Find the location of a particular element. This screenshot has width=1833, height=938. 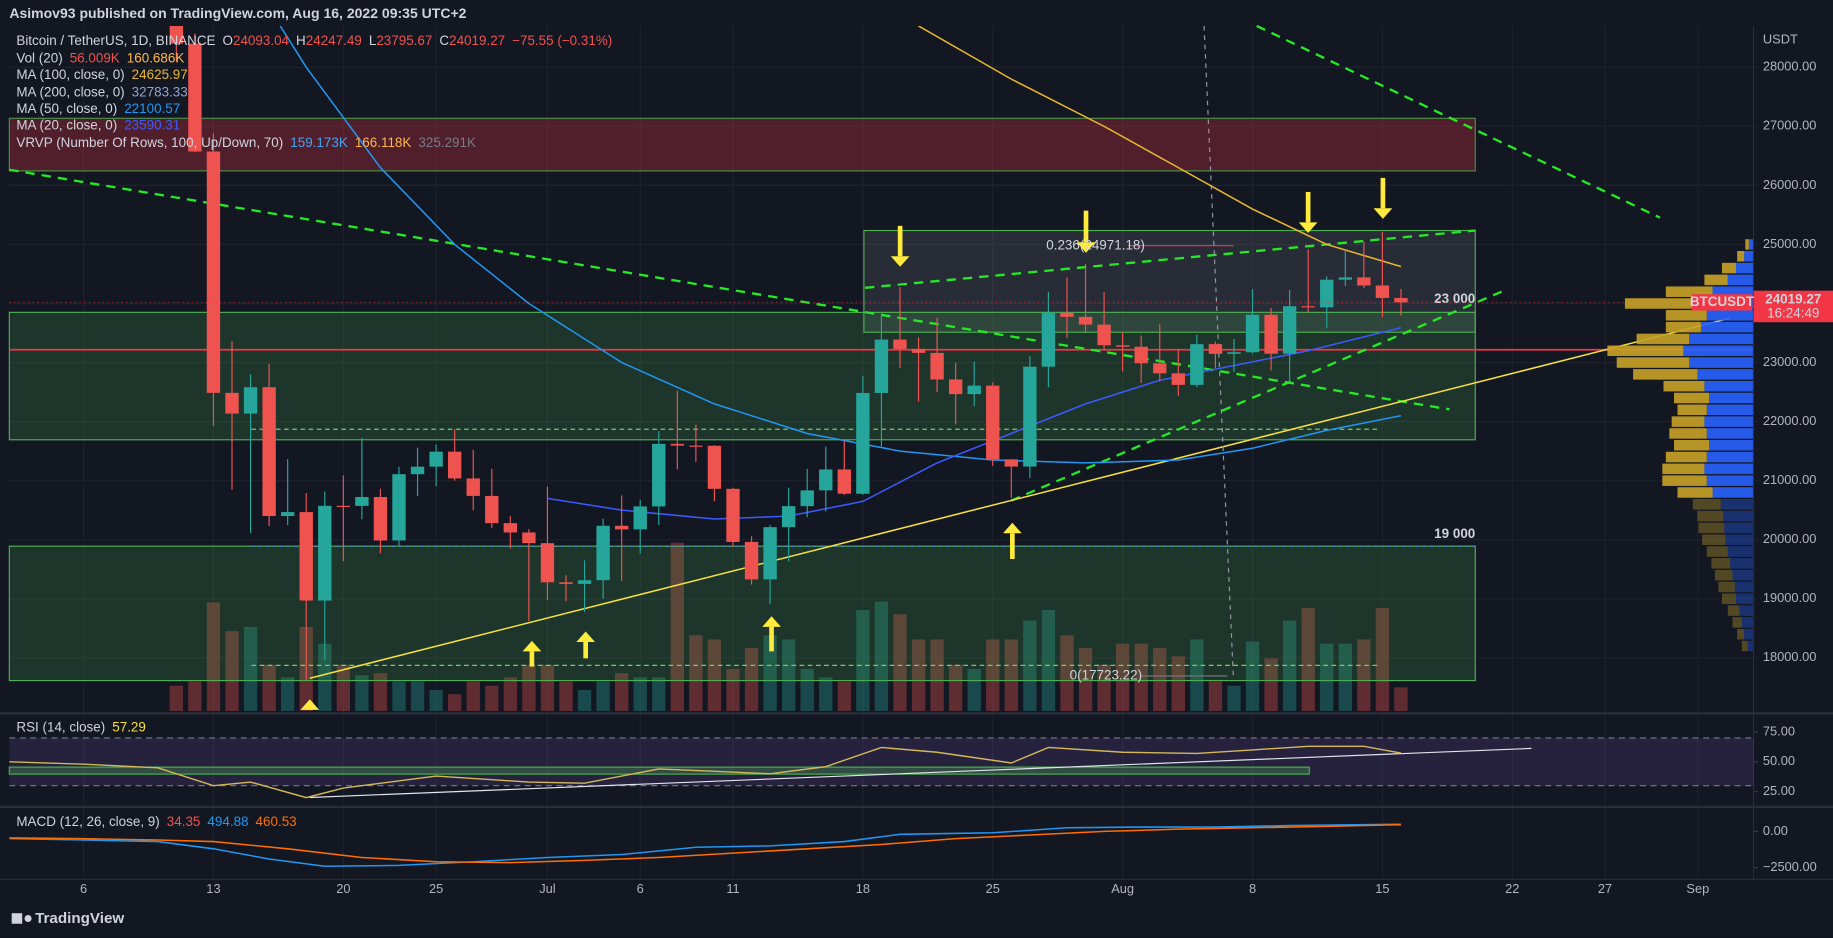

legend-name: MA (20, close, 0) is located at coordinates (66, 124).